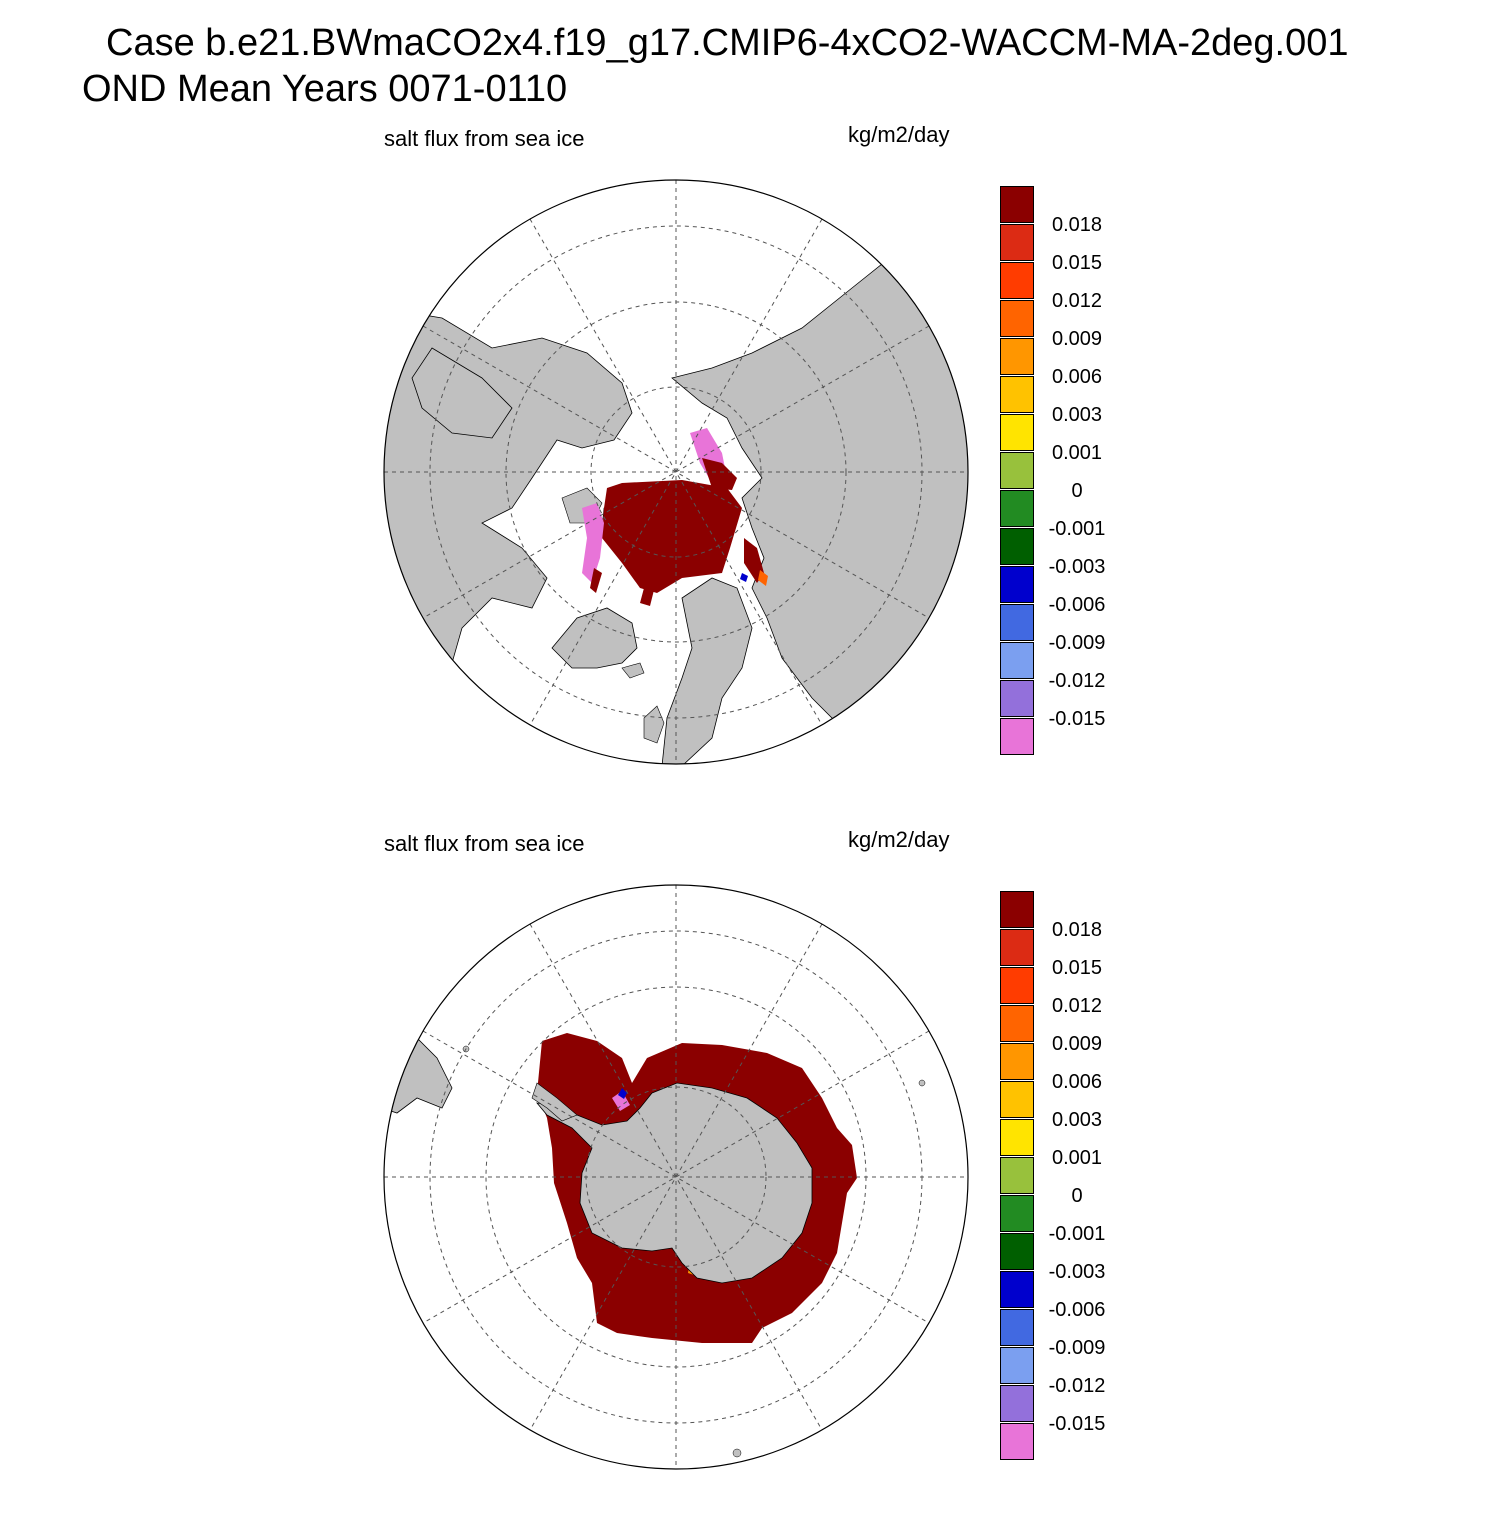  I want to click on season-title: OND Mean Years 0071-0110, so click(325, 89).